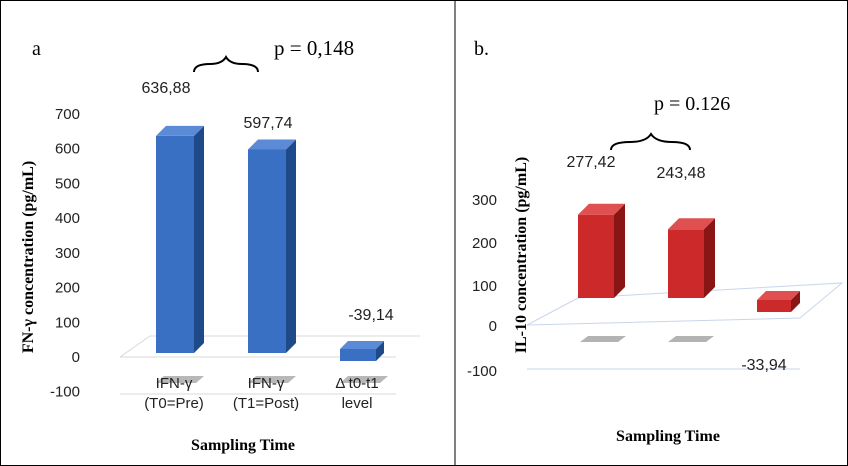  Describe the element at coordinates (268, 123) in the screenshot. I see `panel-a-data-label: 597,74` at that location.